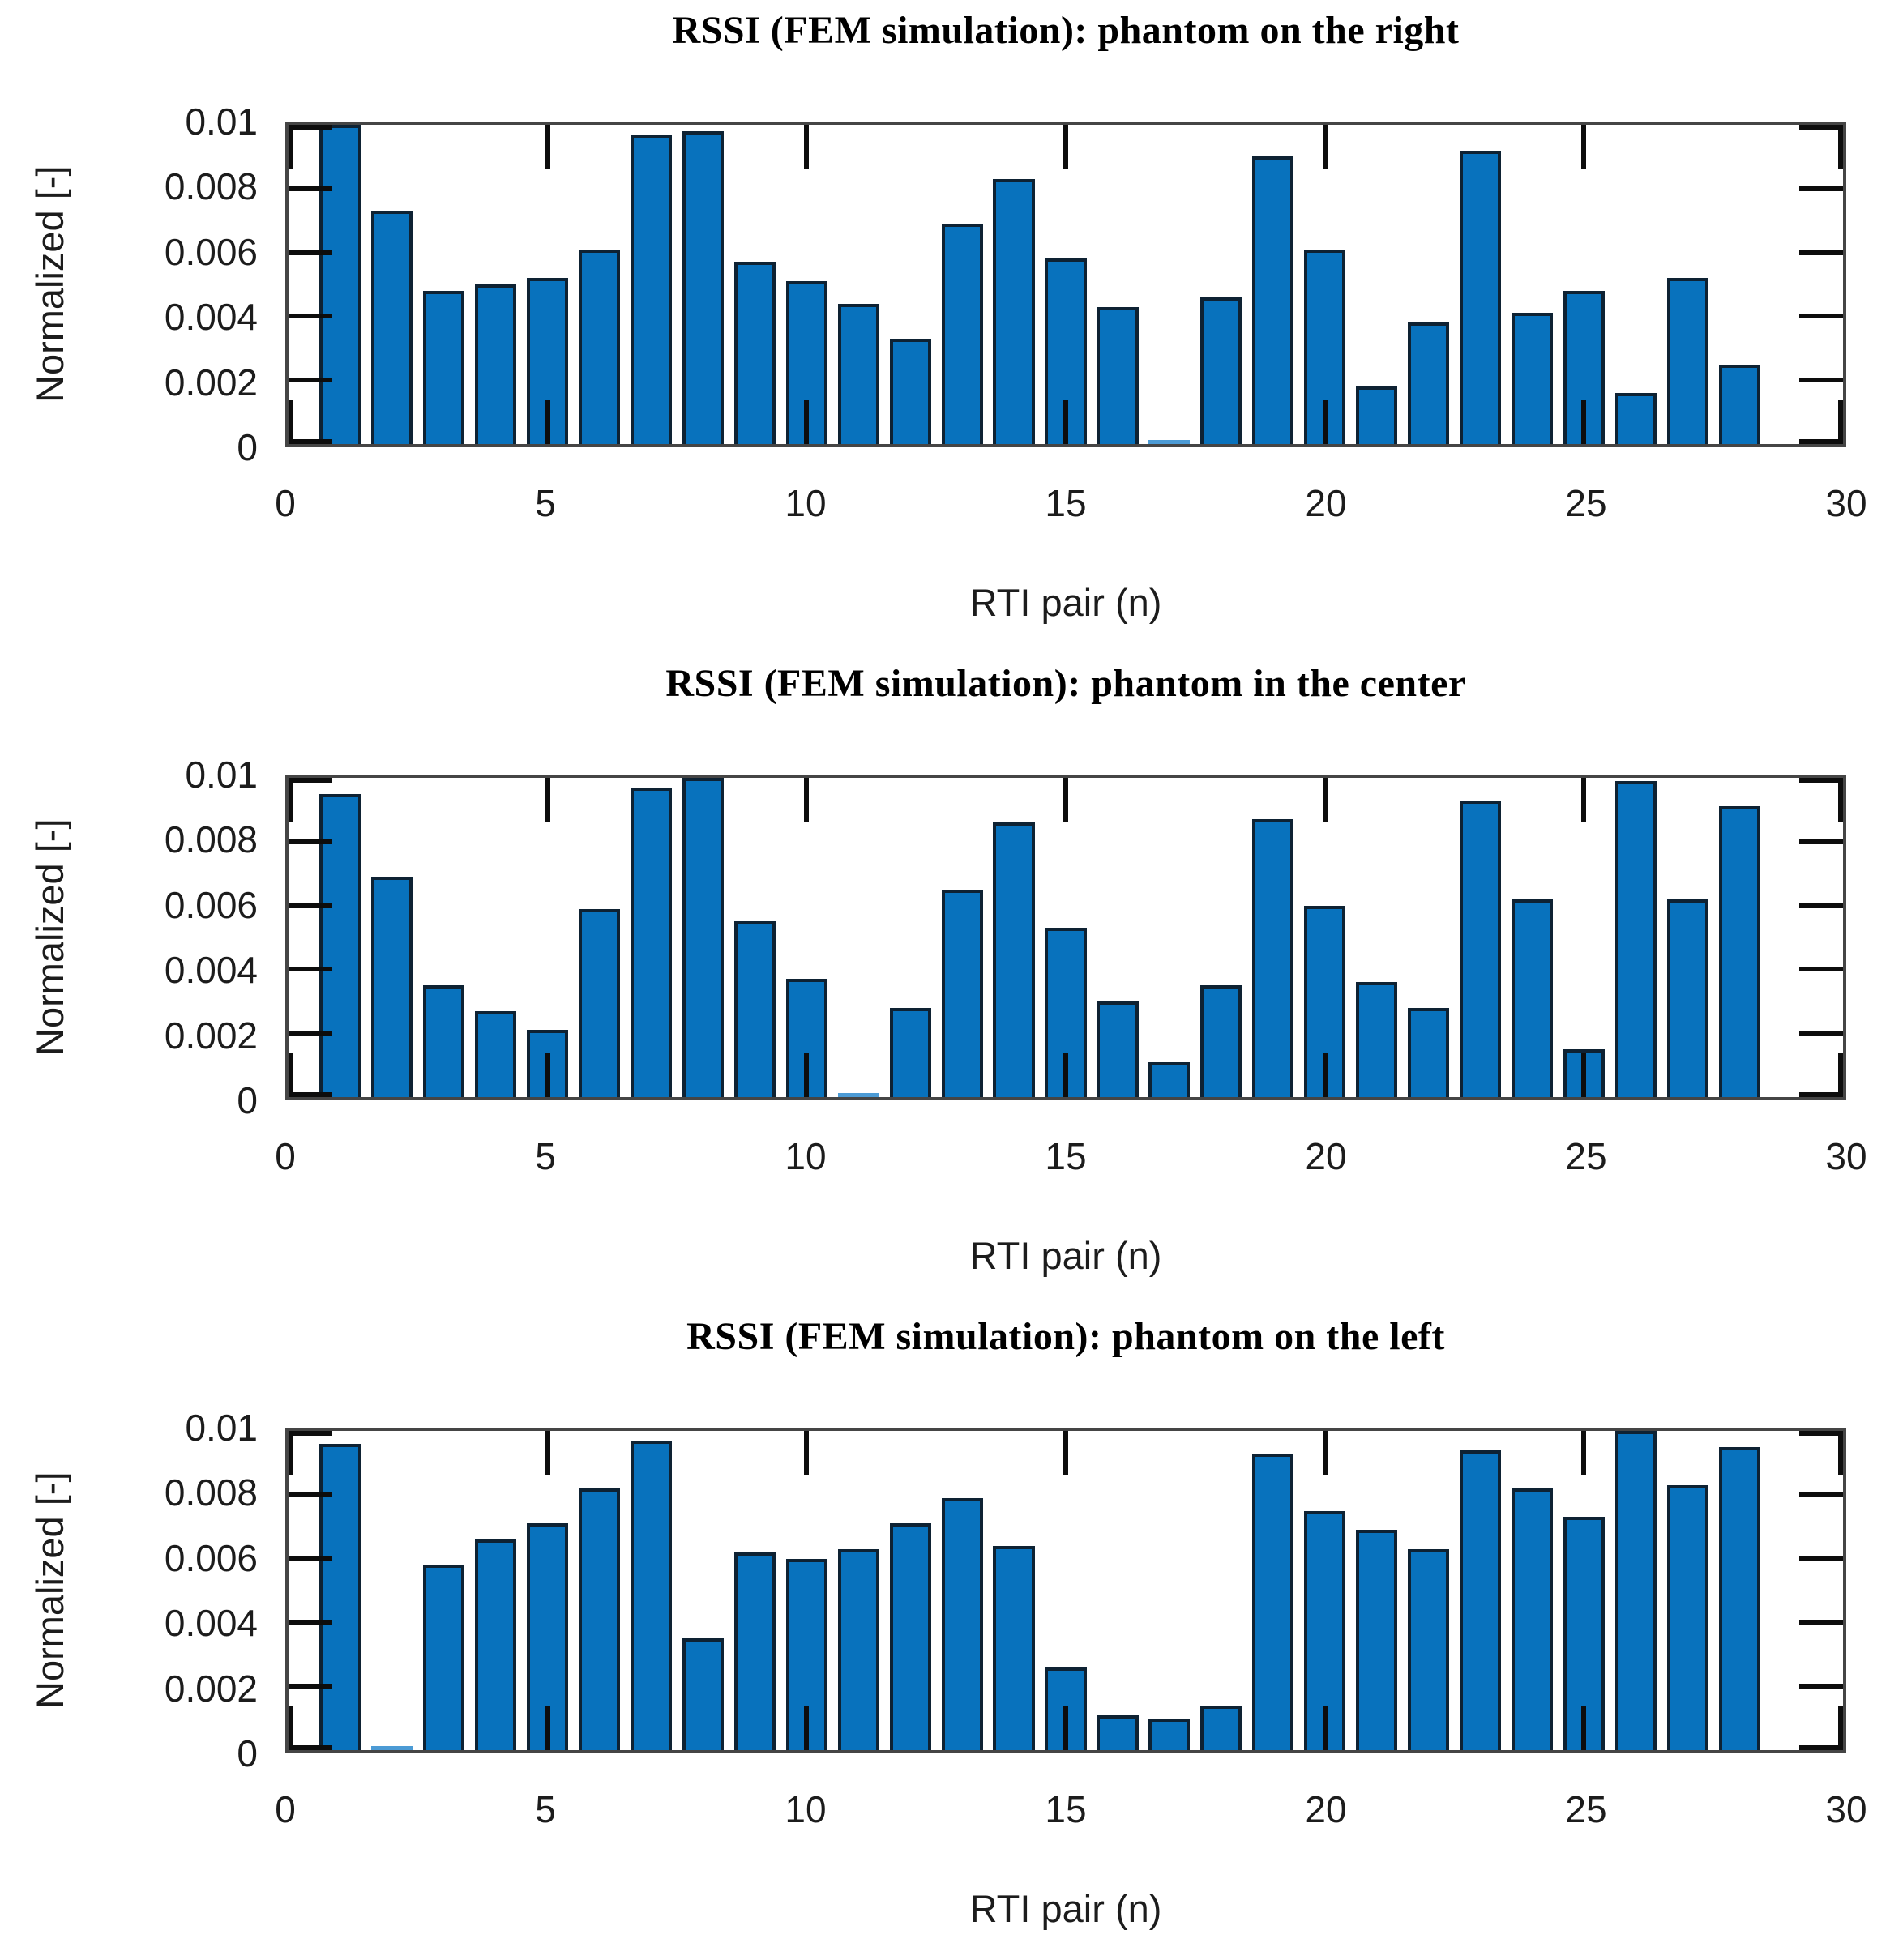 The image size is (1890, 1960). Describe the element at coordinates (1065, 937) in the screenshot. I see `plot-area` at that location.